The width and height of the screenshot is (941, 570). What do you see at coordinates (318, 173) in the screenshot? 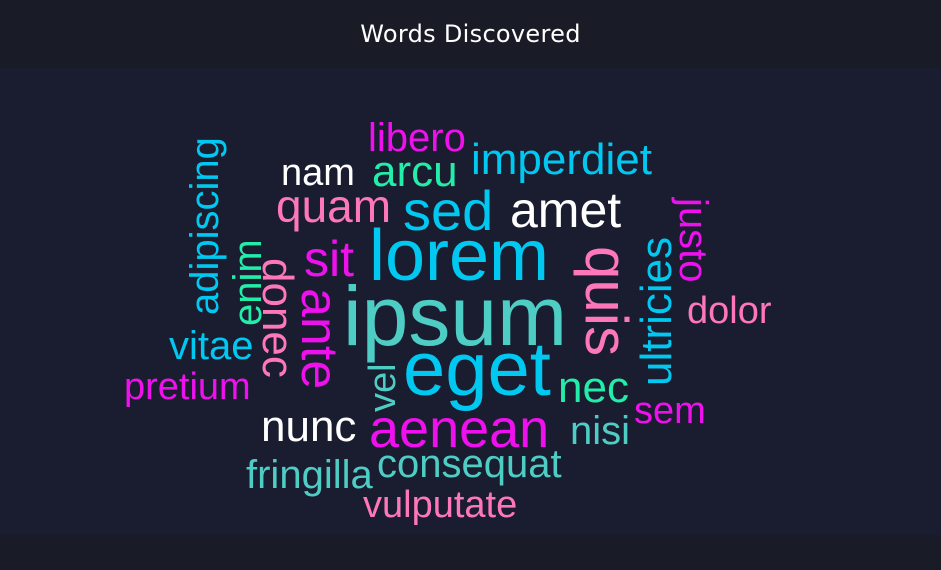
I see `word-nam: nam` at bounding box center [318, 173].